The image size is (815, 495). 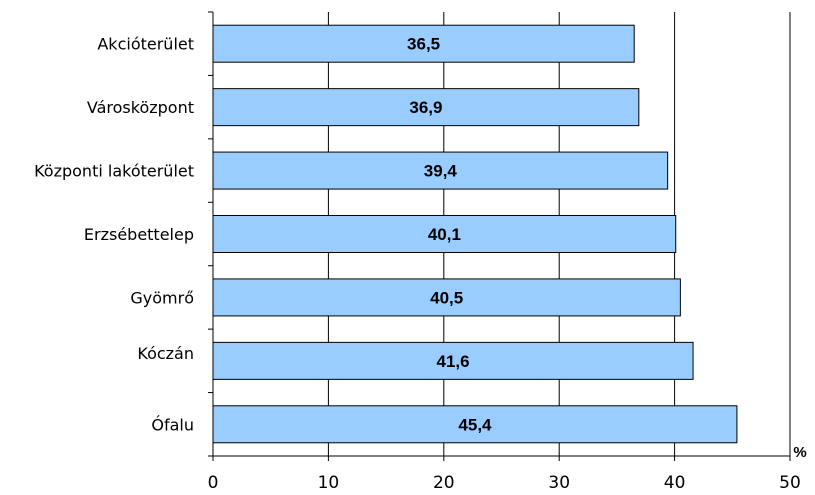 I want to click on data-label: 41,6, so click(x=452, y=361).